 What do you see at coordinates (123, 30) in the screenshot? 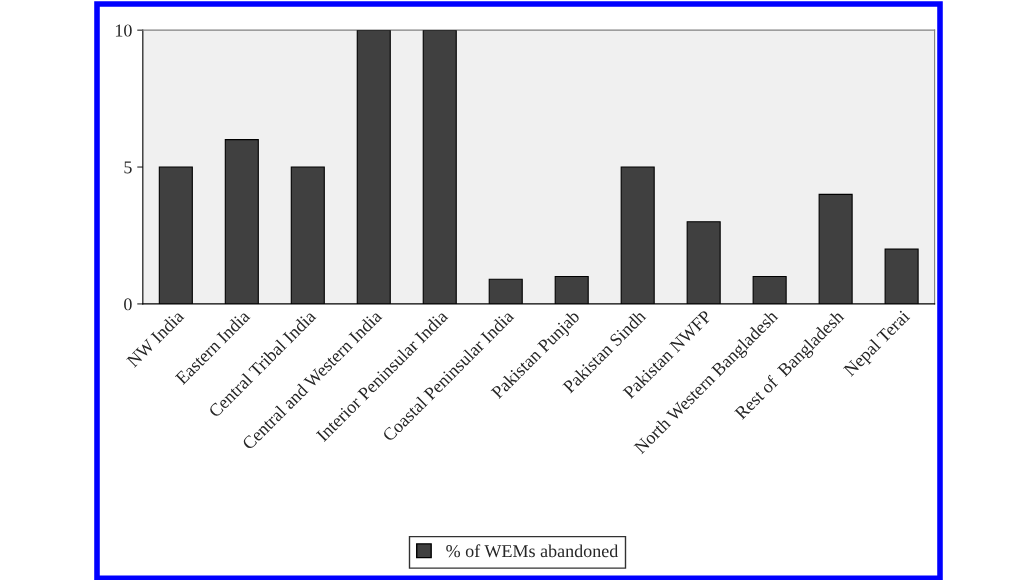
I see `y-tick-label: 10` at bounding box center [123, 30].